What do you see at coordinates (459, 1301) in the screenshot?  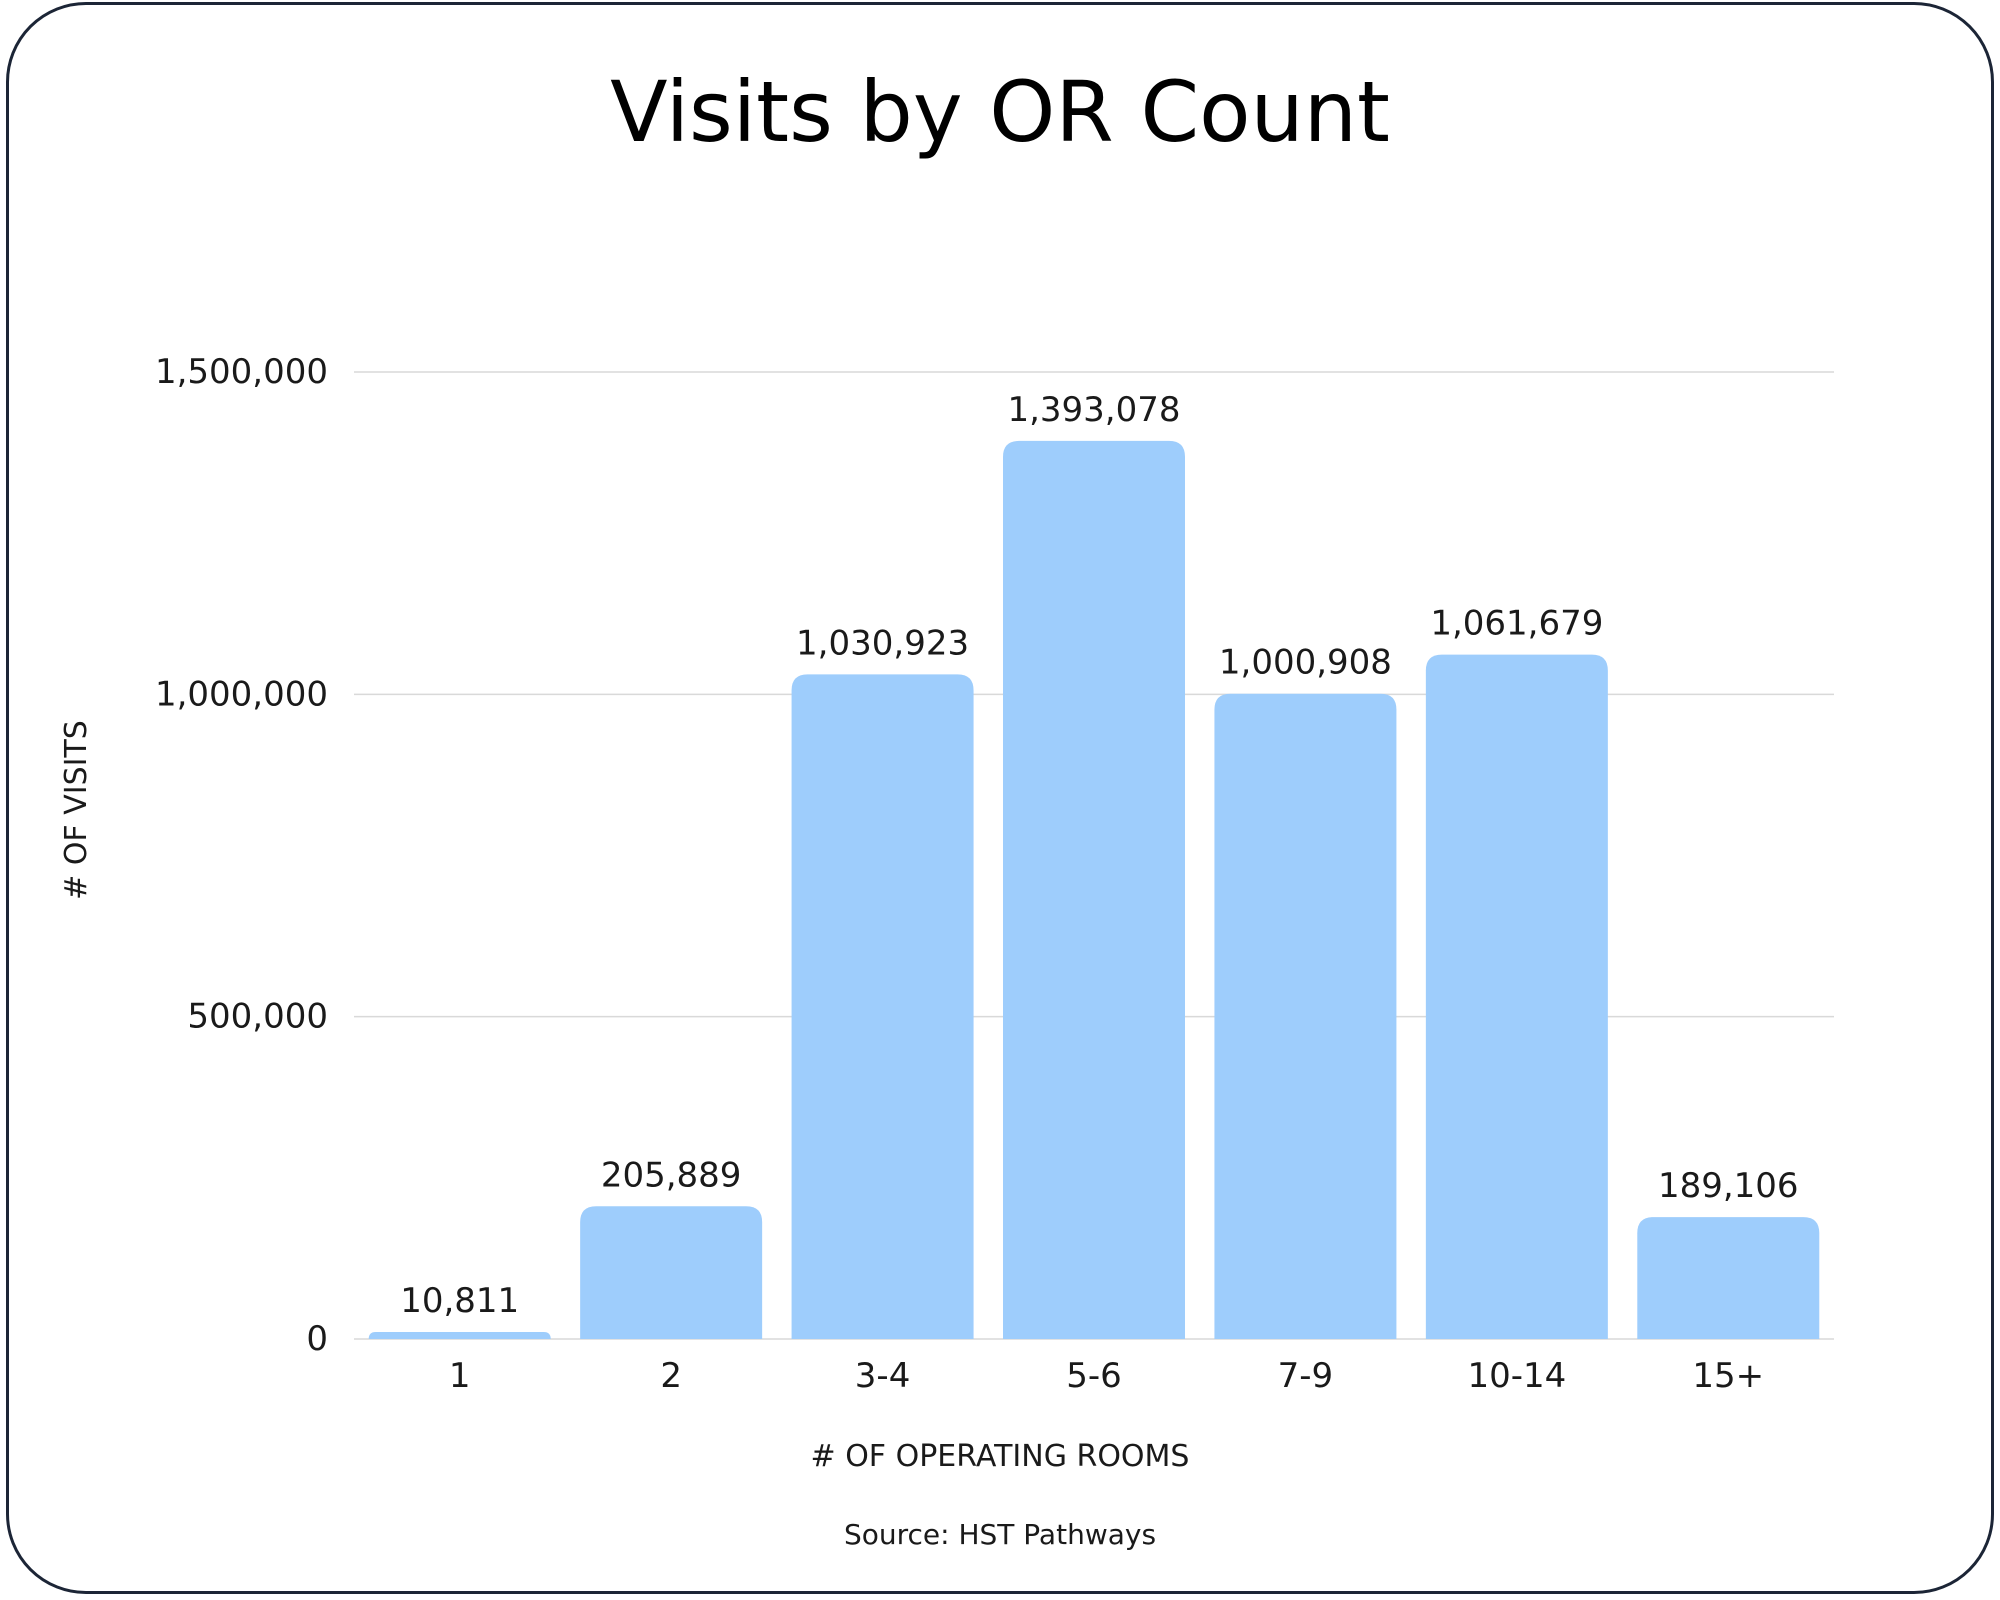 I see `data-label: 10,811` at bounding box center [459, 1301].